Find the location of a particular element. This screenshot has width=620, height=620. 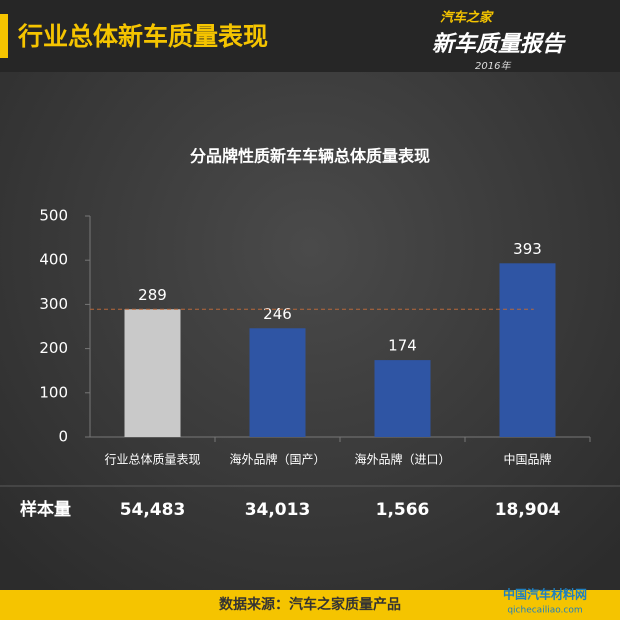

x-tick-label: 中国品牌 is located at coordinates (527, 459).